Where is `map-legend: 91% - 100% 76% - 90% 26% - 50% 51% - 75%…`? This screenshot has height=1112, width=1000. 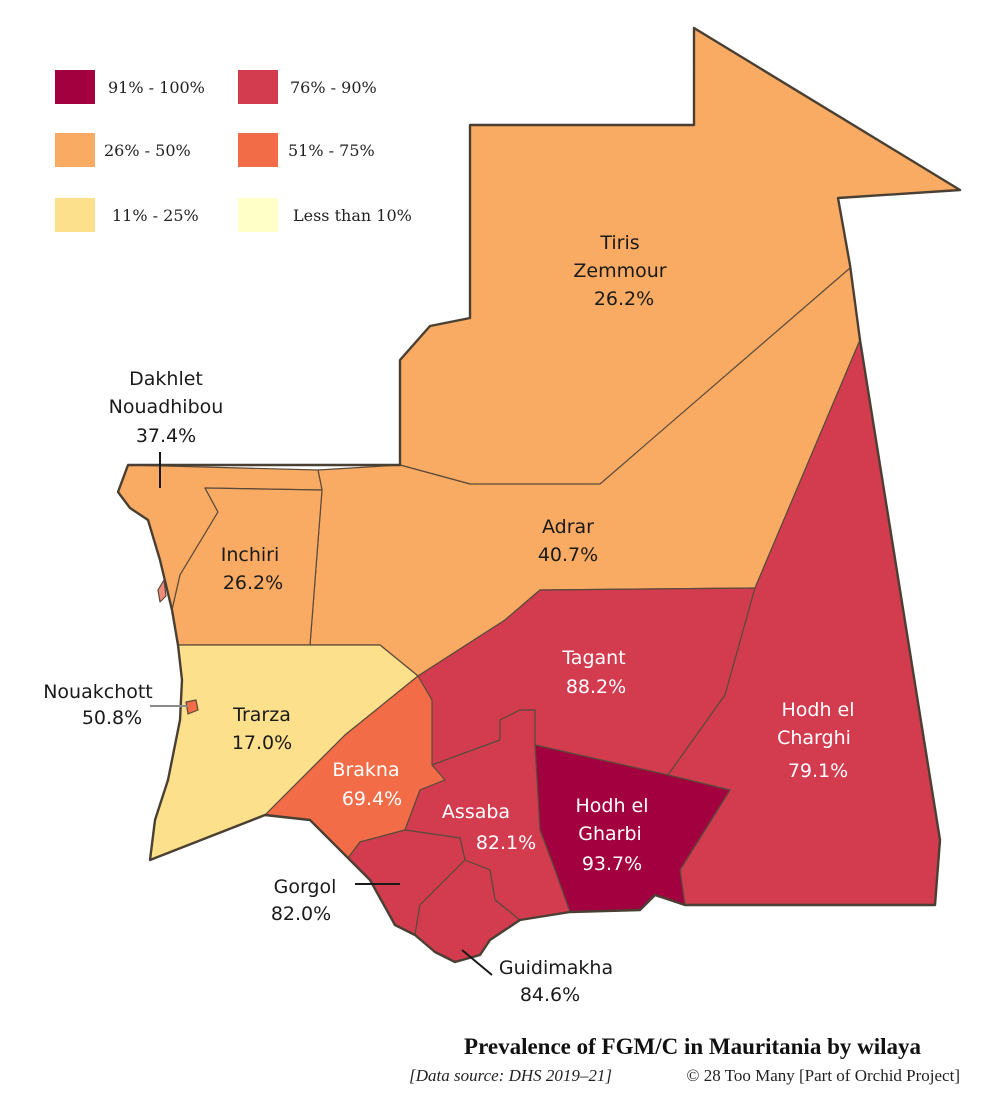 map-legend: 91% - 100% 76% - 90% 26% - 50% 51% - 75%… is located at coordinates (233, 151).